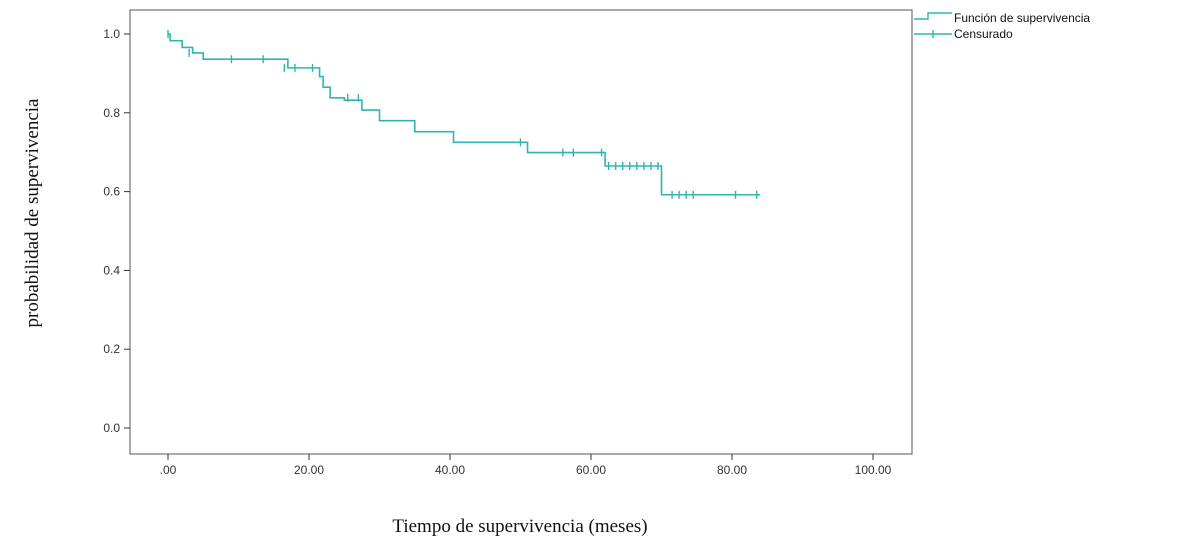 This screenshot has height=544, width=1202. What do you see at coordinates (116, 231) in the screenshot?
I see `y-axis: 0.0 0.2 0.4 0.6 0.8 1.0` at bounding box center [116, 231].